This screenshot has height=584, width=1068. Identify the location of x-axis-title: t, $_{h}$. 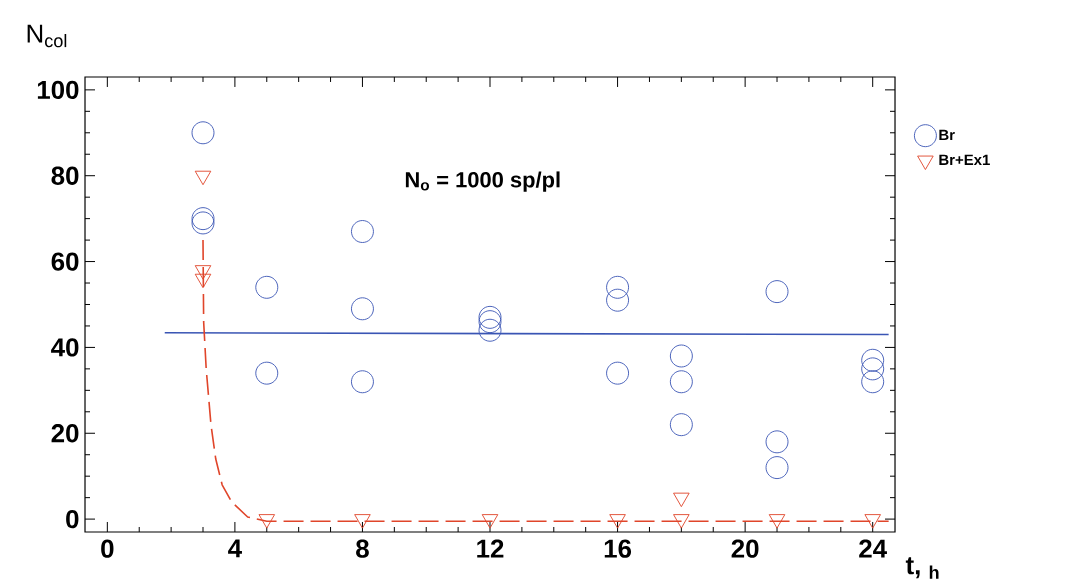
(922, 568).